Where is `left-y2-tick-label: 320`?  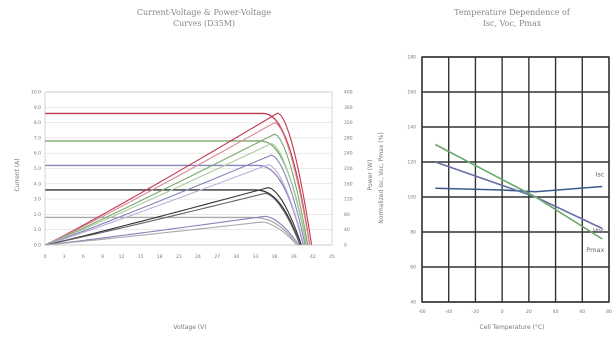
left-y2-tick-label: 320 is located at coordinates (348, 123).